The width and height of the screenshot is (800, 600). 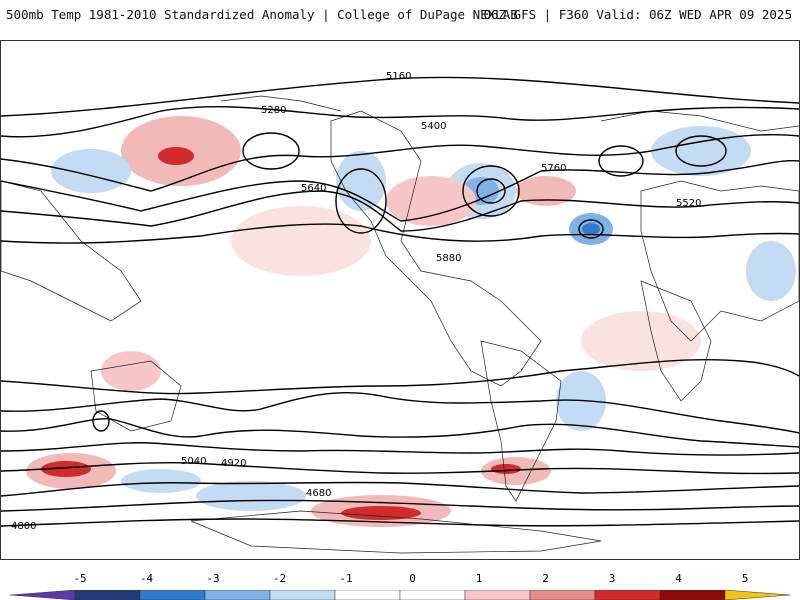 I want to click on colorbar-bar, so click(x=400, y=595).